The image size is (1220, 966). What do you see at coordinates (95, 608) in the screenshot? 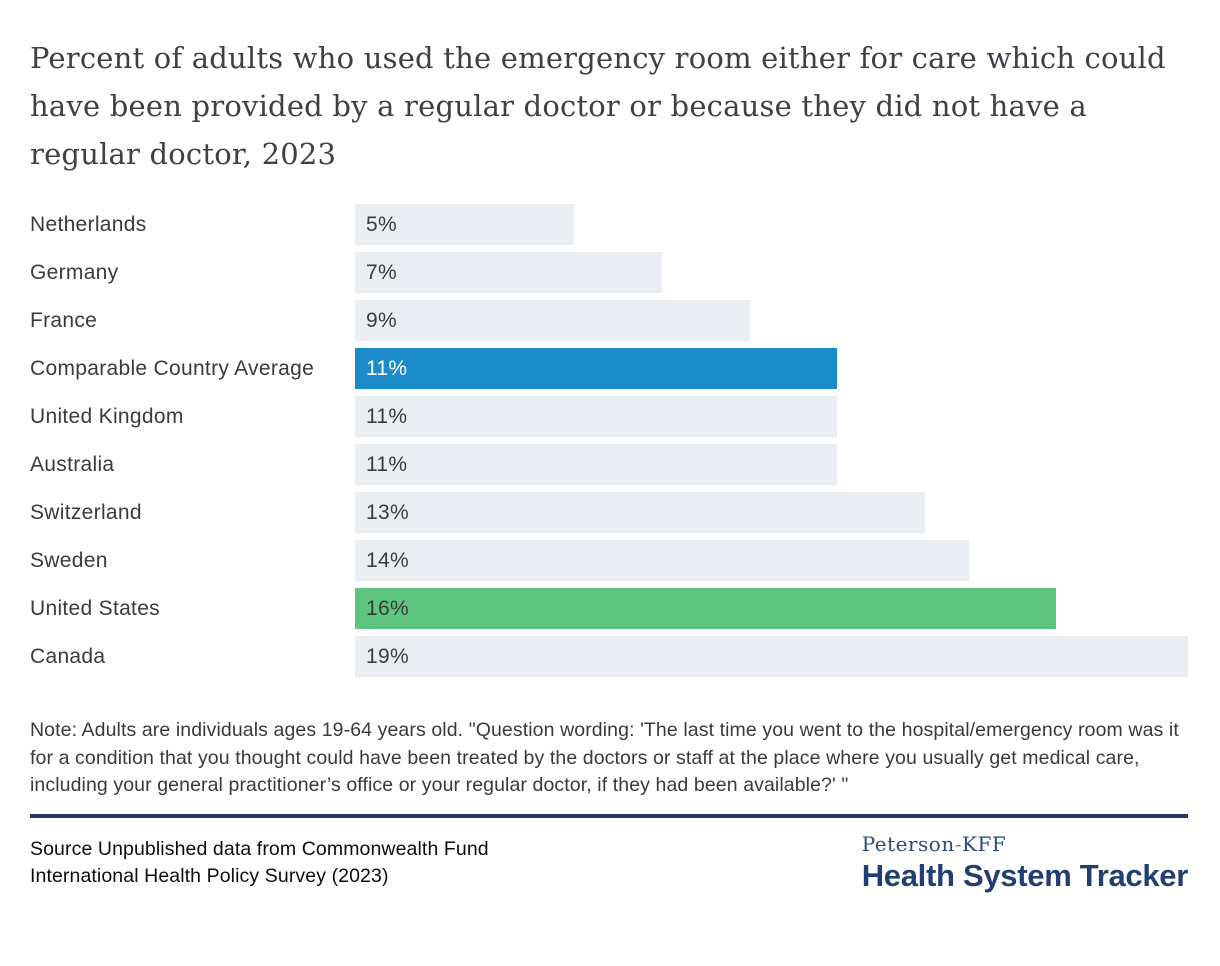
I see `category-label: United States` at bounding box center [95, 608].